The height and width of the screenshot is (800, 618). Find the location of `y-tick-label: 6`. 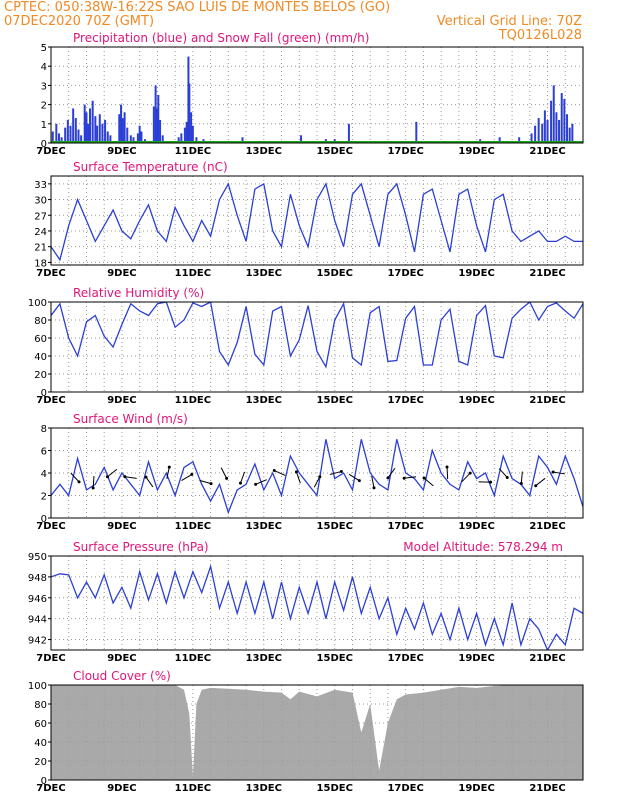

y-tick-label: 6 is located at coordinates (44, 452).